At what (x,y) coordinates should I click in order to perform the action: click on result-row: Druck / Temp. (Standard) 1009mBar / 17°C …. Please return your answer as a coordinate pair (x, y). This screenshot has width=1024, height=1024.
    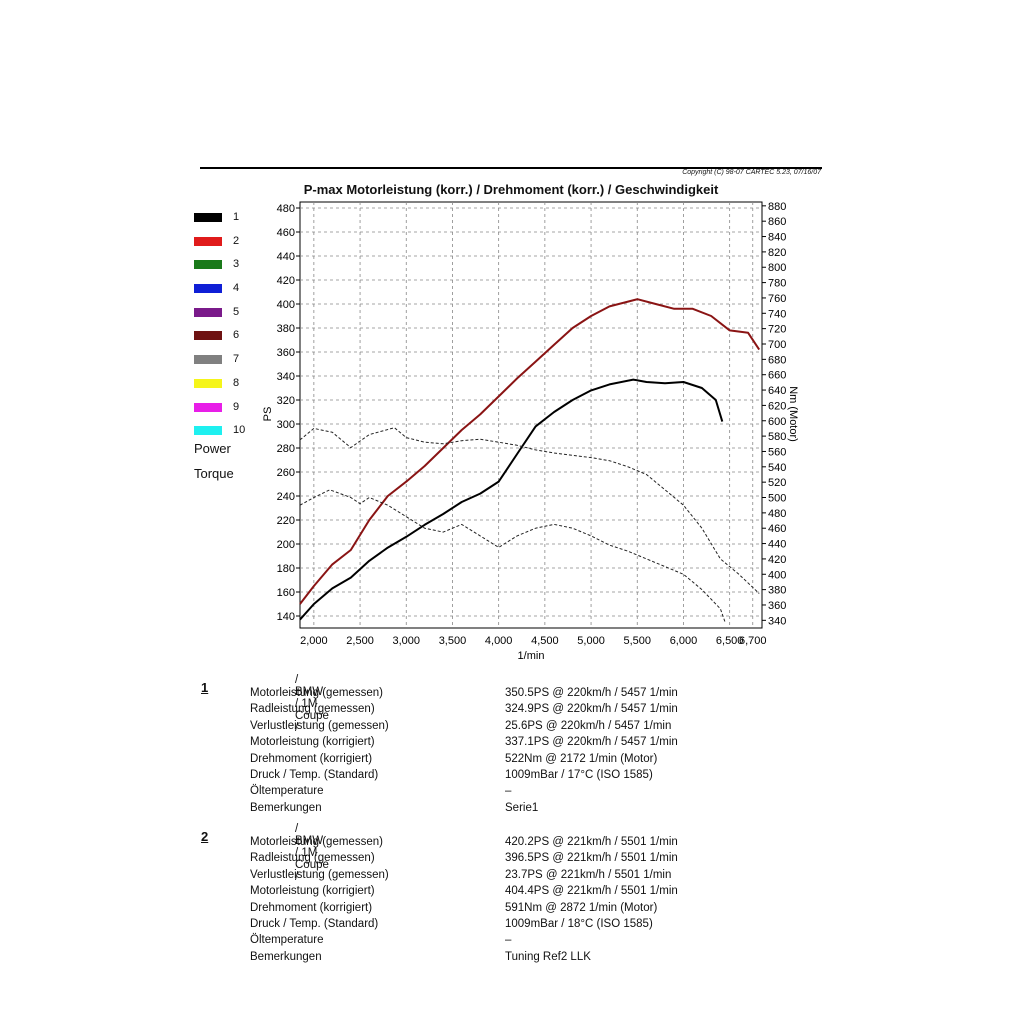
    Looking at the image, I should click on (510, 777).